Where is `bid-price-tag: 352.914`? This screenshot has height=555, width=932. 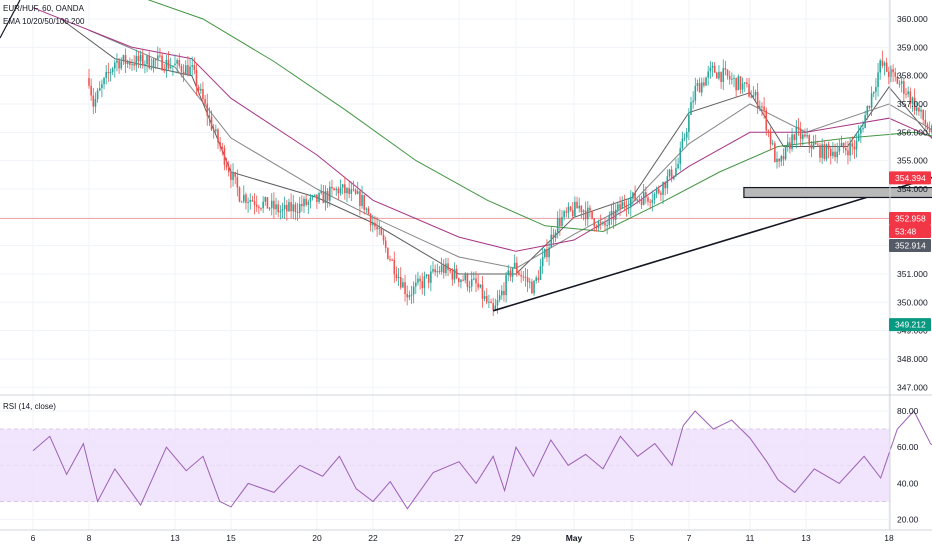
bid-price-tag: 352.914 is located at coordinates (910, 245).